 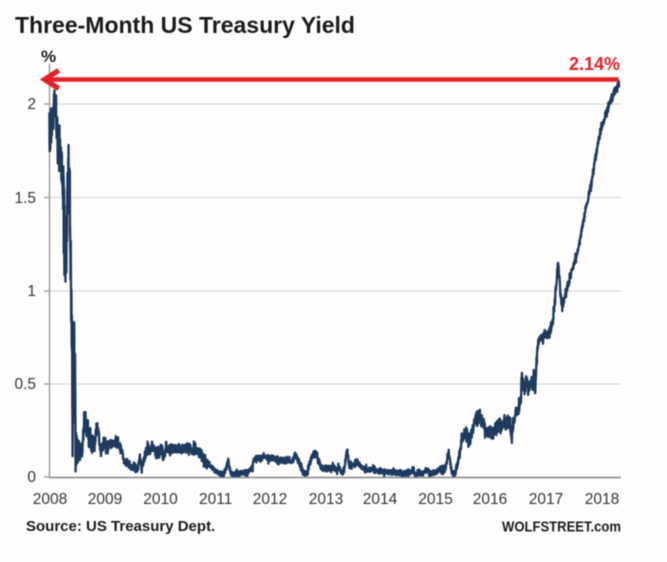 I want to click on svg-text: 2008, so click(x=50, y=499).